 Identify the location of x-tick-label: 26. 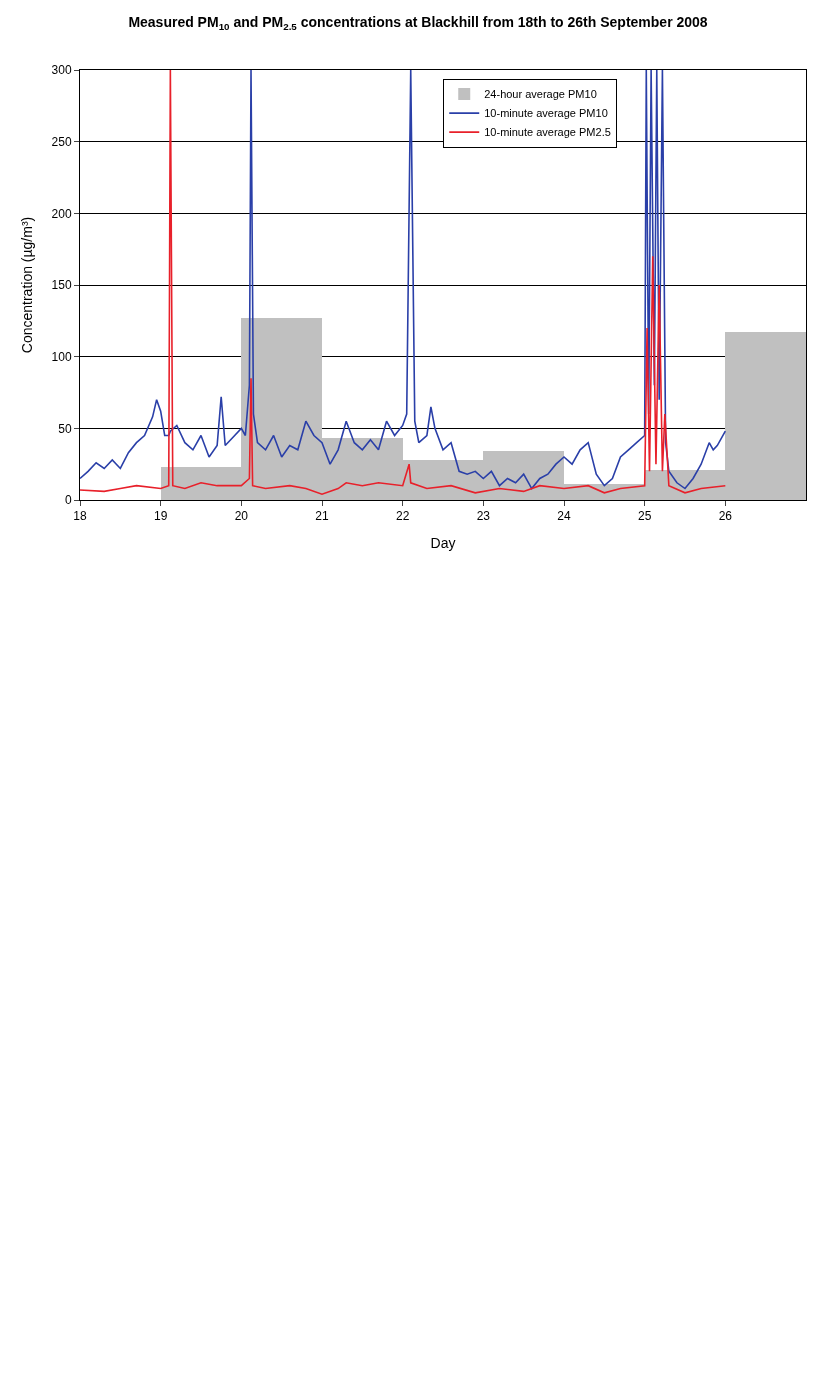
(725, 516).